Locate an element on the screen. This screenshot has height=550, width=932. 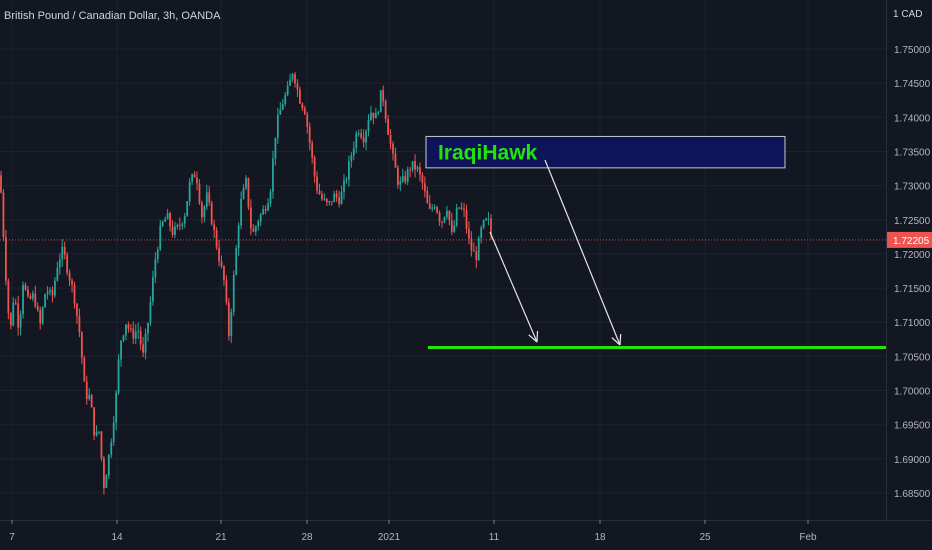
time-tick-label: 21 is located at coordinates (221, 537).